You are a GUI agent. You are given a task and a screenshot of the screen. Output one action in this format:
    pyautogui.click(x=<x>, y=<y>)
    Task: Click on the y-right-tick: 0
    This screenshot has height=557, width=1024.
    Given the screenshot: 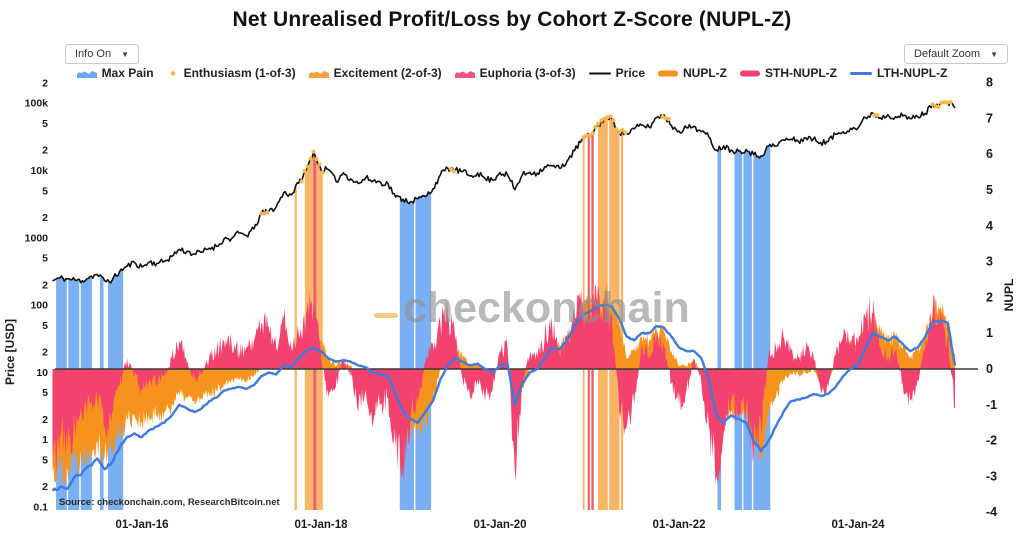 What is the action you would take?
    pyautogui.click(x=989, y=369)
    